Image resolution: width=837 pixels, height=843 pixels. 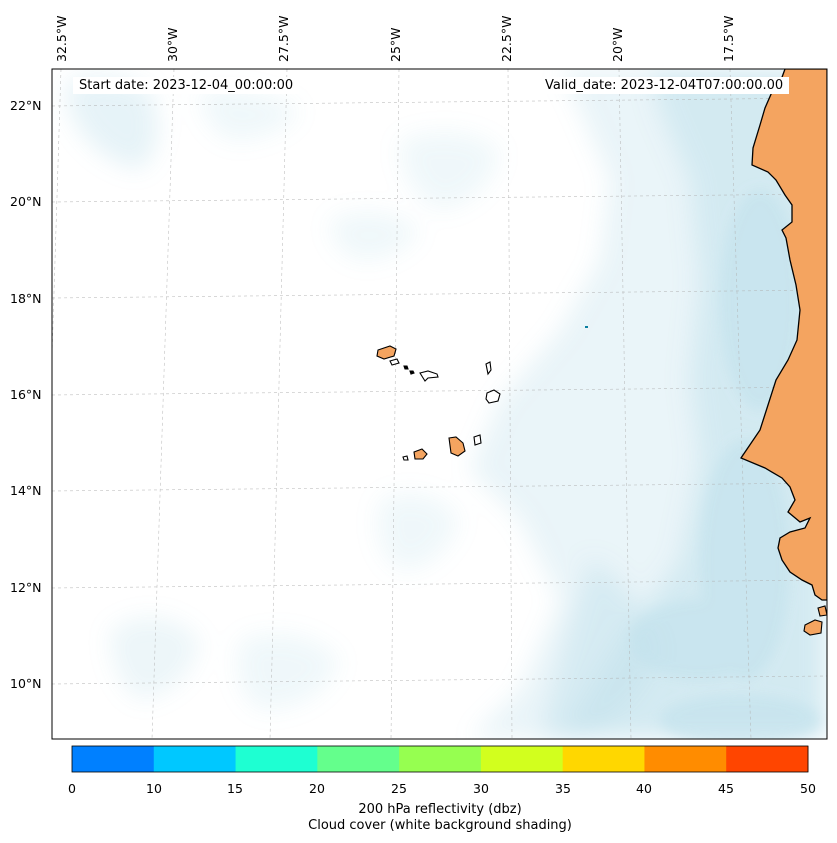 I want to click on lat-label: 20°N, so click(x=26, y=201).